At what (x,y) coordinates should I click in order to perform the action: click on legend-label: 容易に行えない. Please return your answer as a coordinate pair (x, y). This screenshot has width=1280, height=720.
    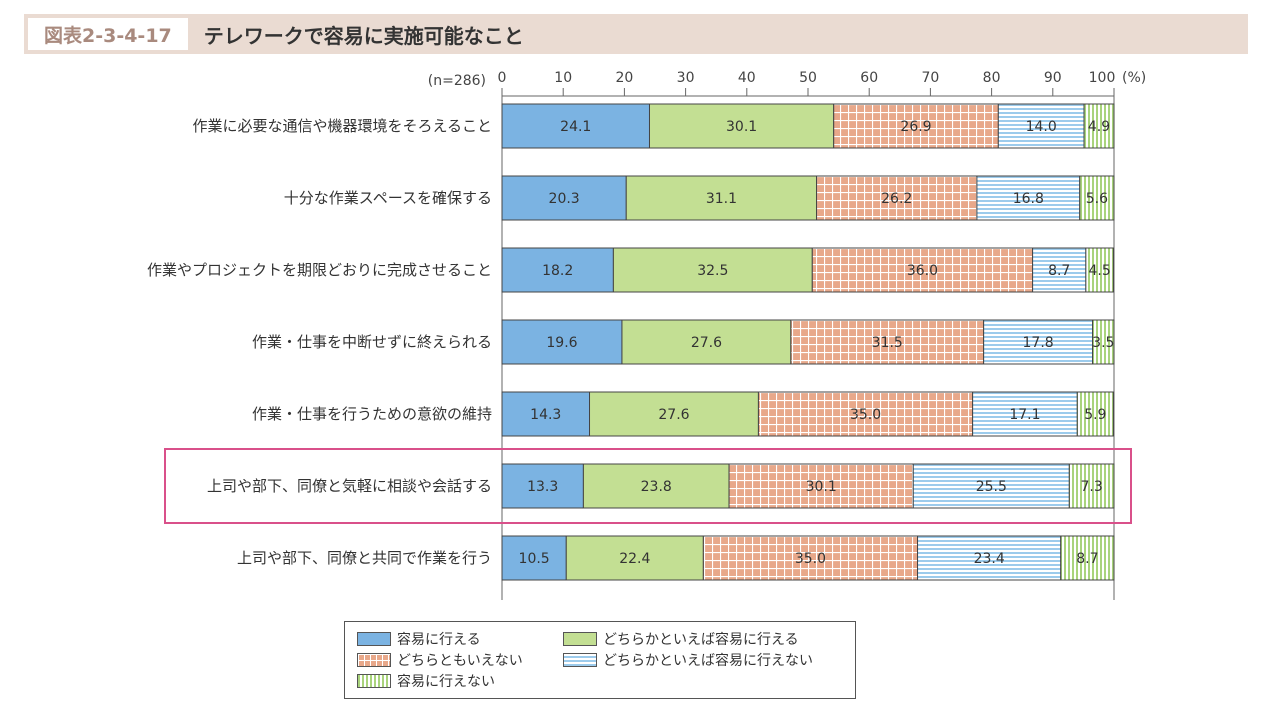
    Looking at the image, I should click on (446, 682).